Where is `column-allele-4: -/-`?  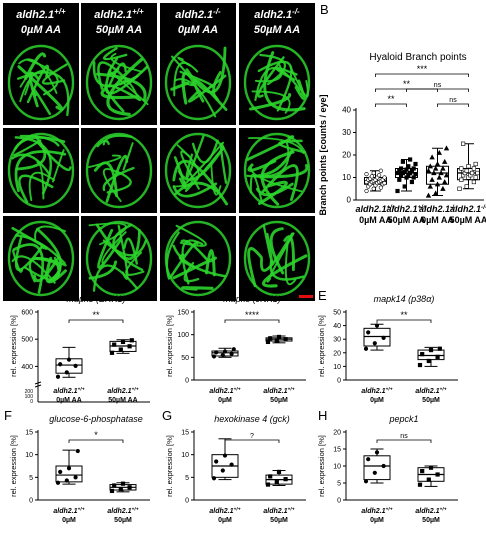
column-allele-4: -/- is located at coordinates (296, 11).